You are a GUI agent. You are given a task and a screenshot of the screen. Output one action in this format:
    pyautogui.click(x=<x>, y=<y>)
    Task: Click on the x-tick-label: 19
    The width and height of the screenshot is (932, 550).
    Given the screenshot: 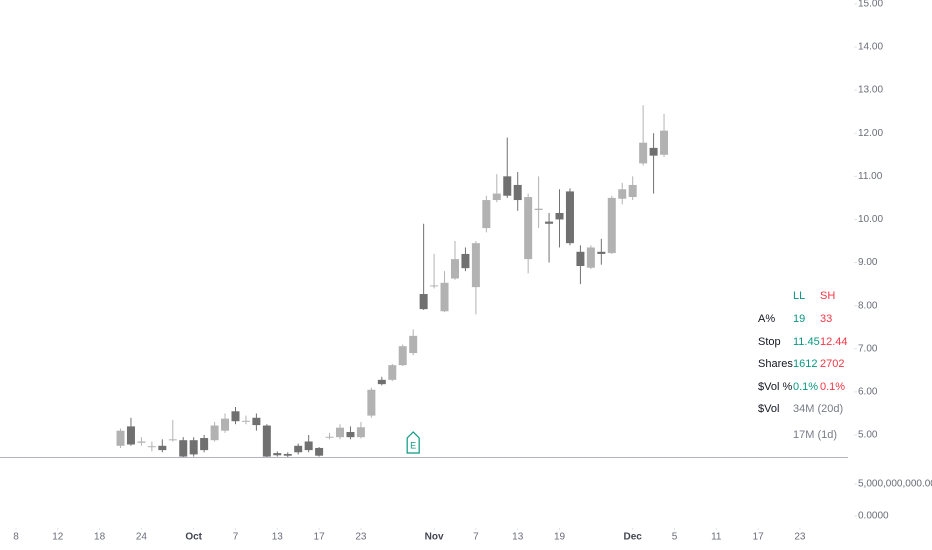 What is the action you would take?
    pyautogui.click(x=560, y=537)
    